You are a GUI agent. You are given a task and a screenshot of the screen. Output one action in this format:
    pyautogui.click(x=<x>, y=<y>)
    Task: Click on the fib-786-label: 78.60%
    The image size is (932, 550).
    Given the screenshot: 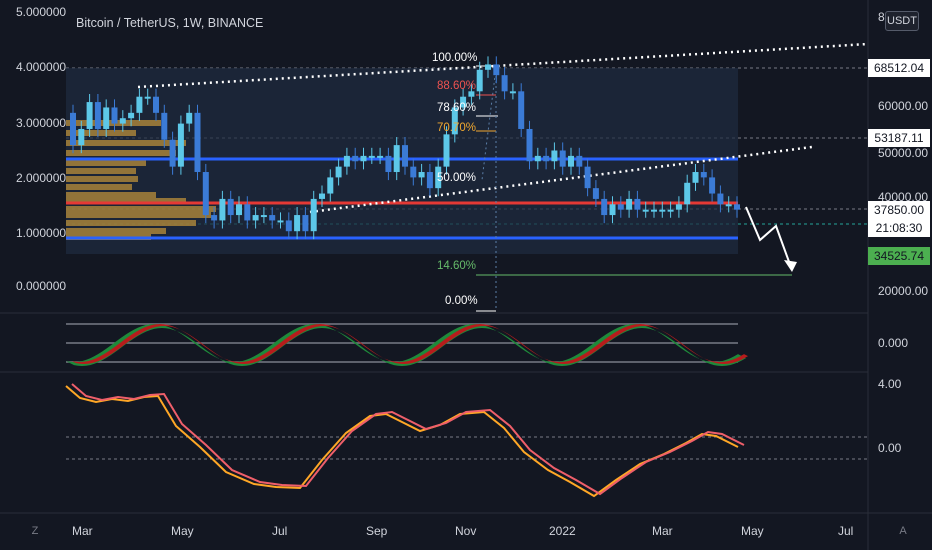 What is the action you would take?
    pyautogui.click(x=457, y=108)
    